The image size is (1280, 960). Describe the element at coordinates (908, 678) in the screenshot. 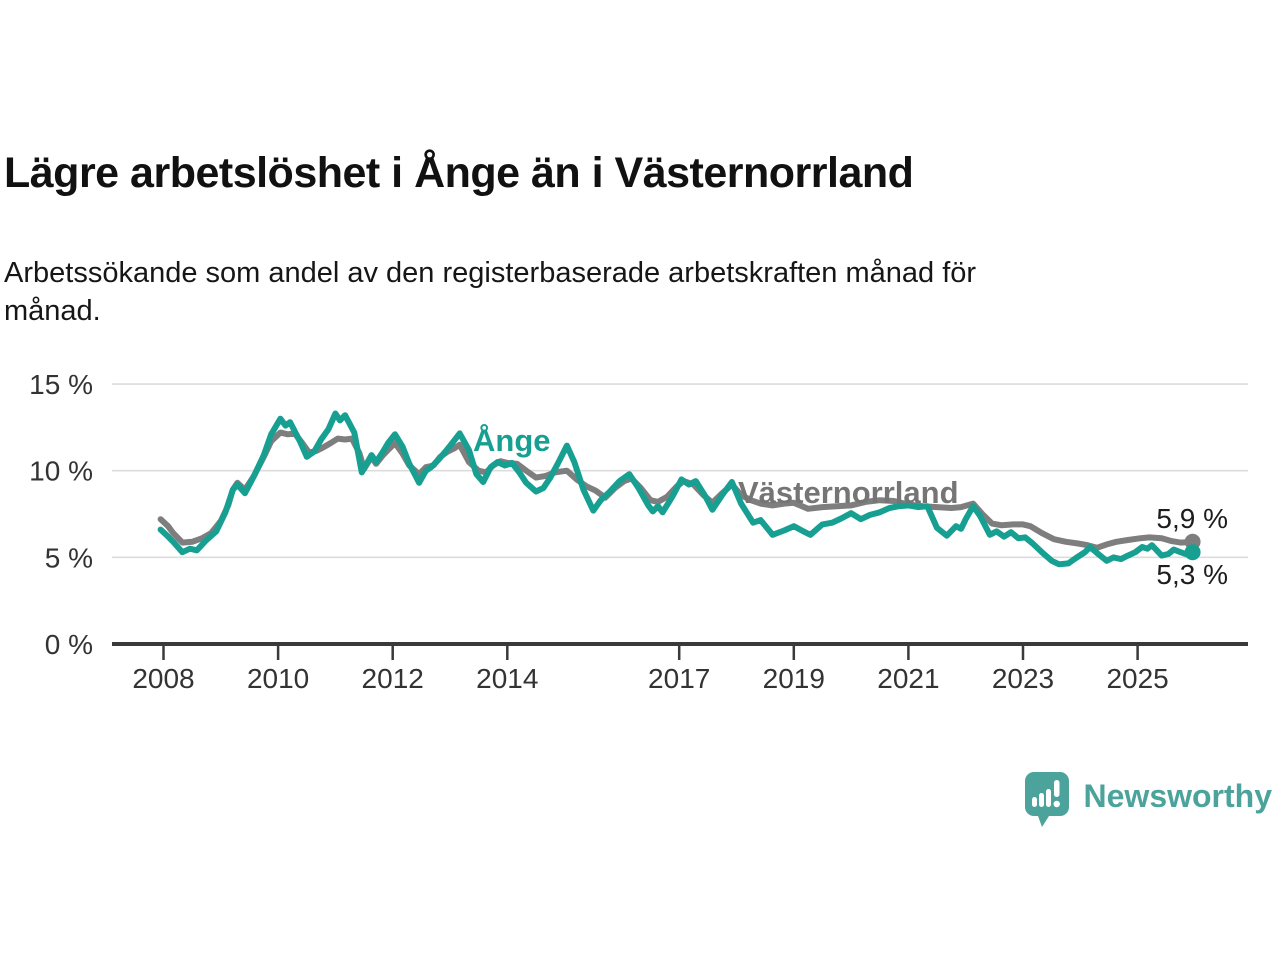

I see `x-axis-tick-label: 2021` at that location.